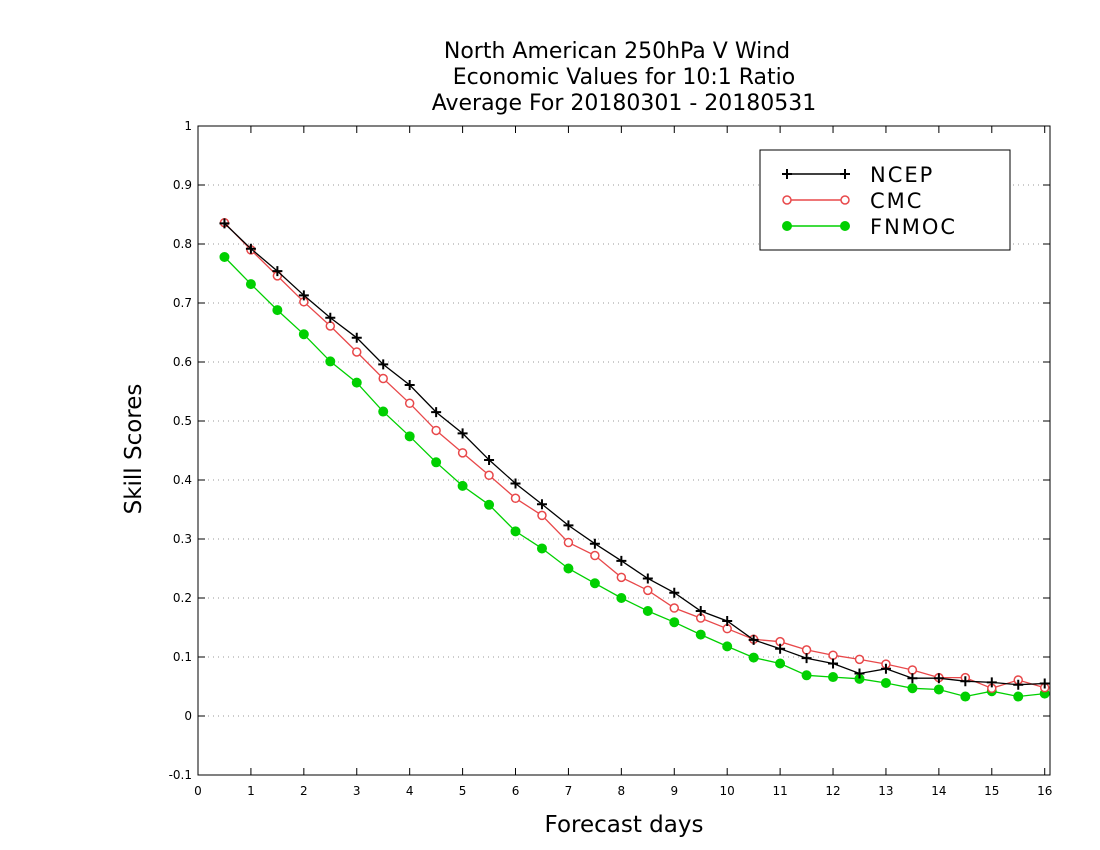 The height and width of the screenshot is (850, 1100). I want to click on y-tick-label: 0.5, so click(182, 421).